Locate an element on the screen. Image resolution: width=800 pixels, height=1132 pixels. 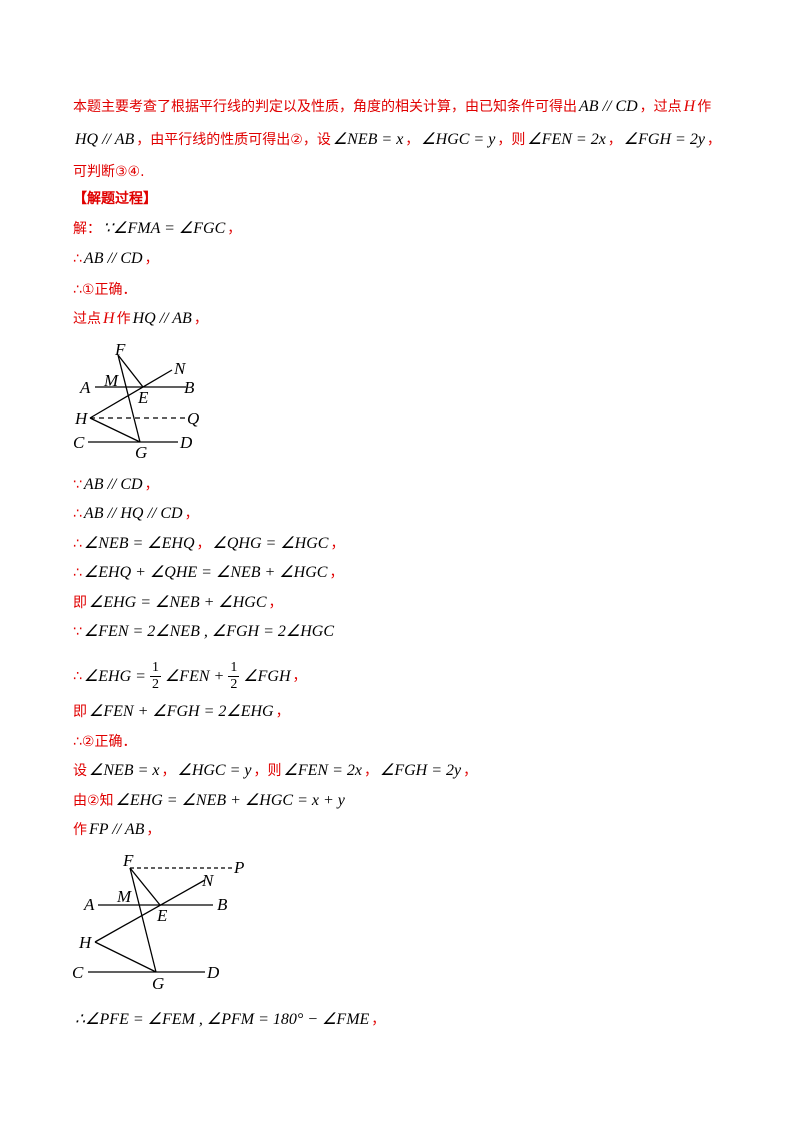
line: ∴ ∠NEB = ∠EHQ， ∠QHG = ∠HGC， is located at coordinates (208, 544).